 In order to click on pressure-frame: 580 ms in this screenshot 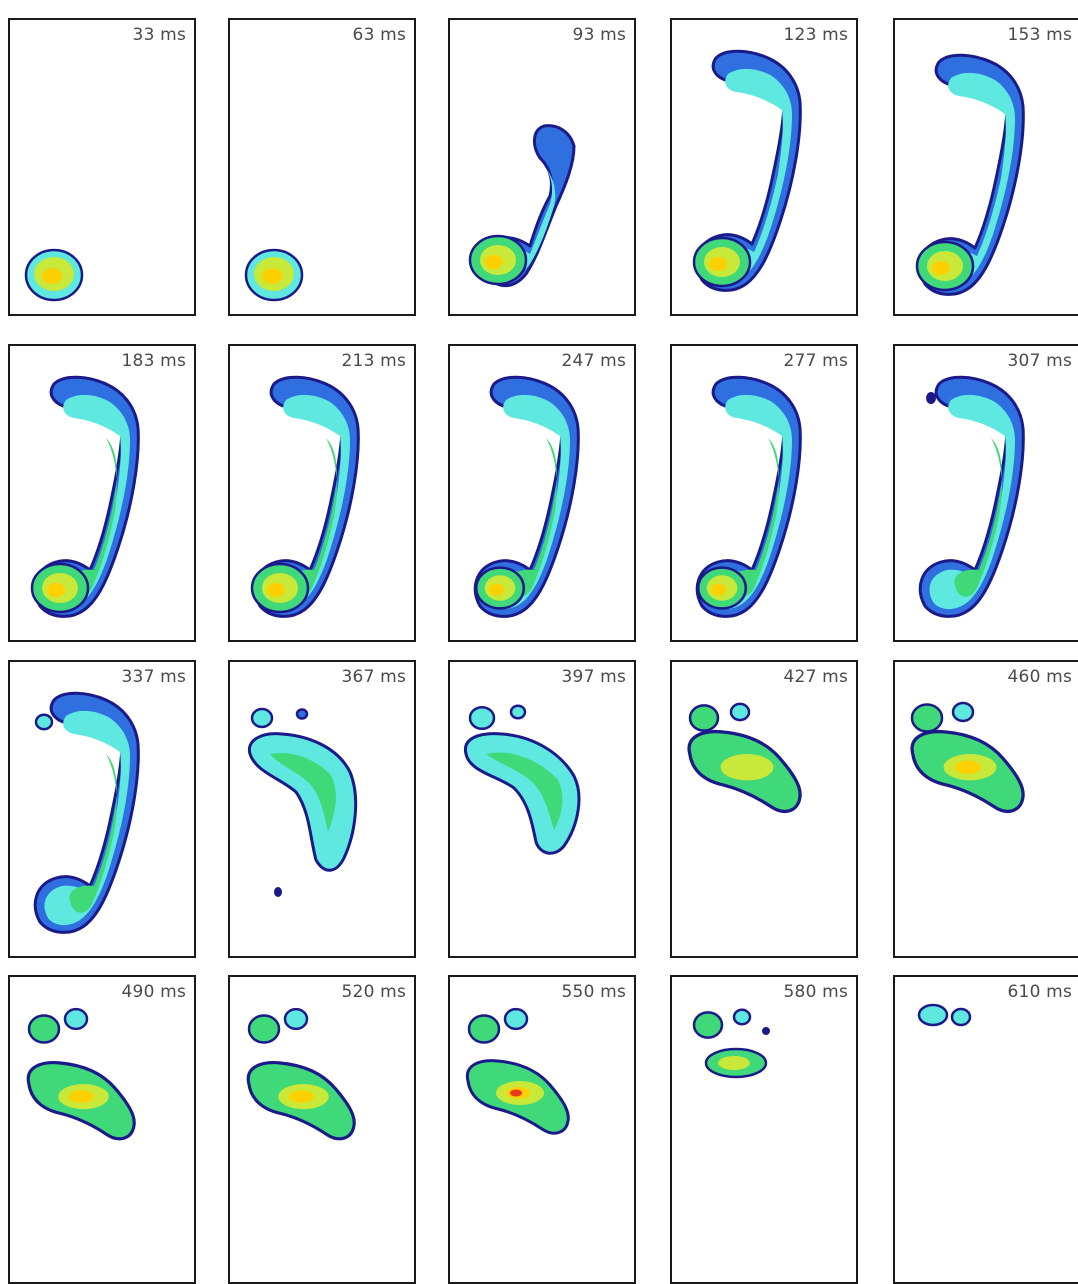, I will do `click(764, 1129)`.